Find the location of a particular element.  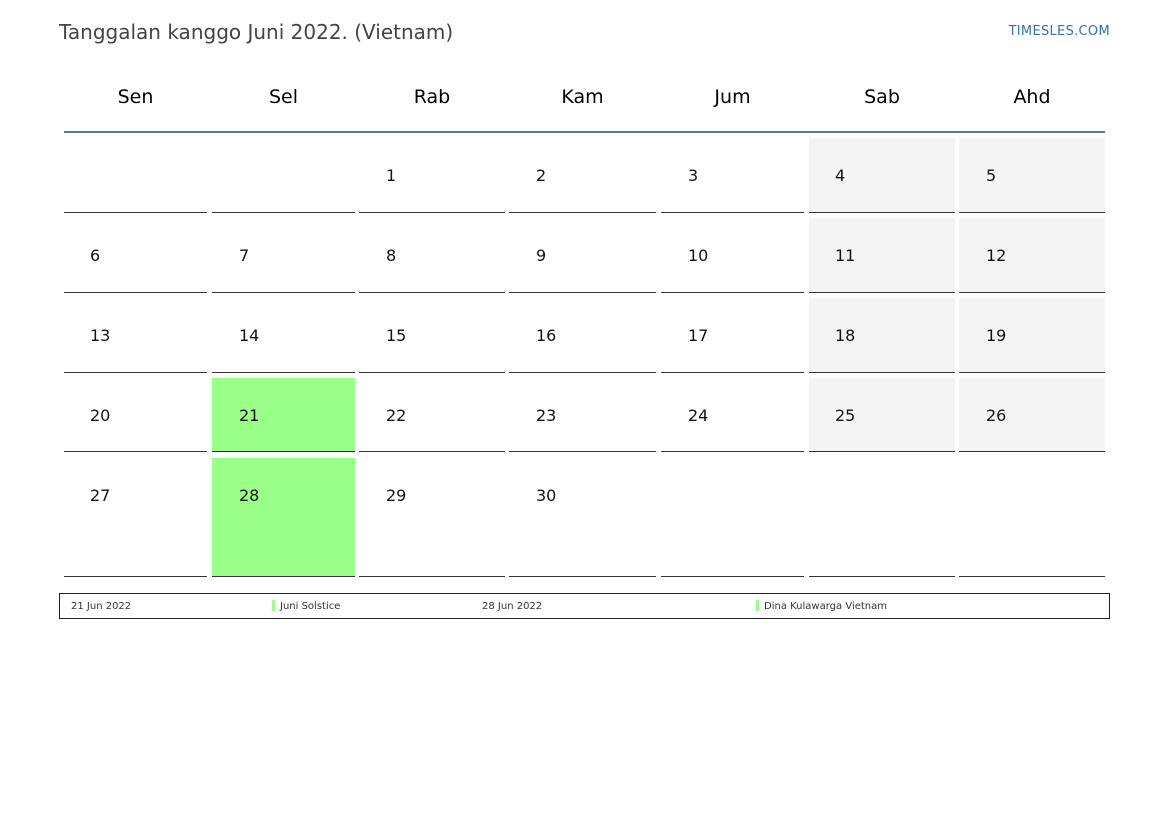

day-number: 25 is located at coordinates (845, 415).